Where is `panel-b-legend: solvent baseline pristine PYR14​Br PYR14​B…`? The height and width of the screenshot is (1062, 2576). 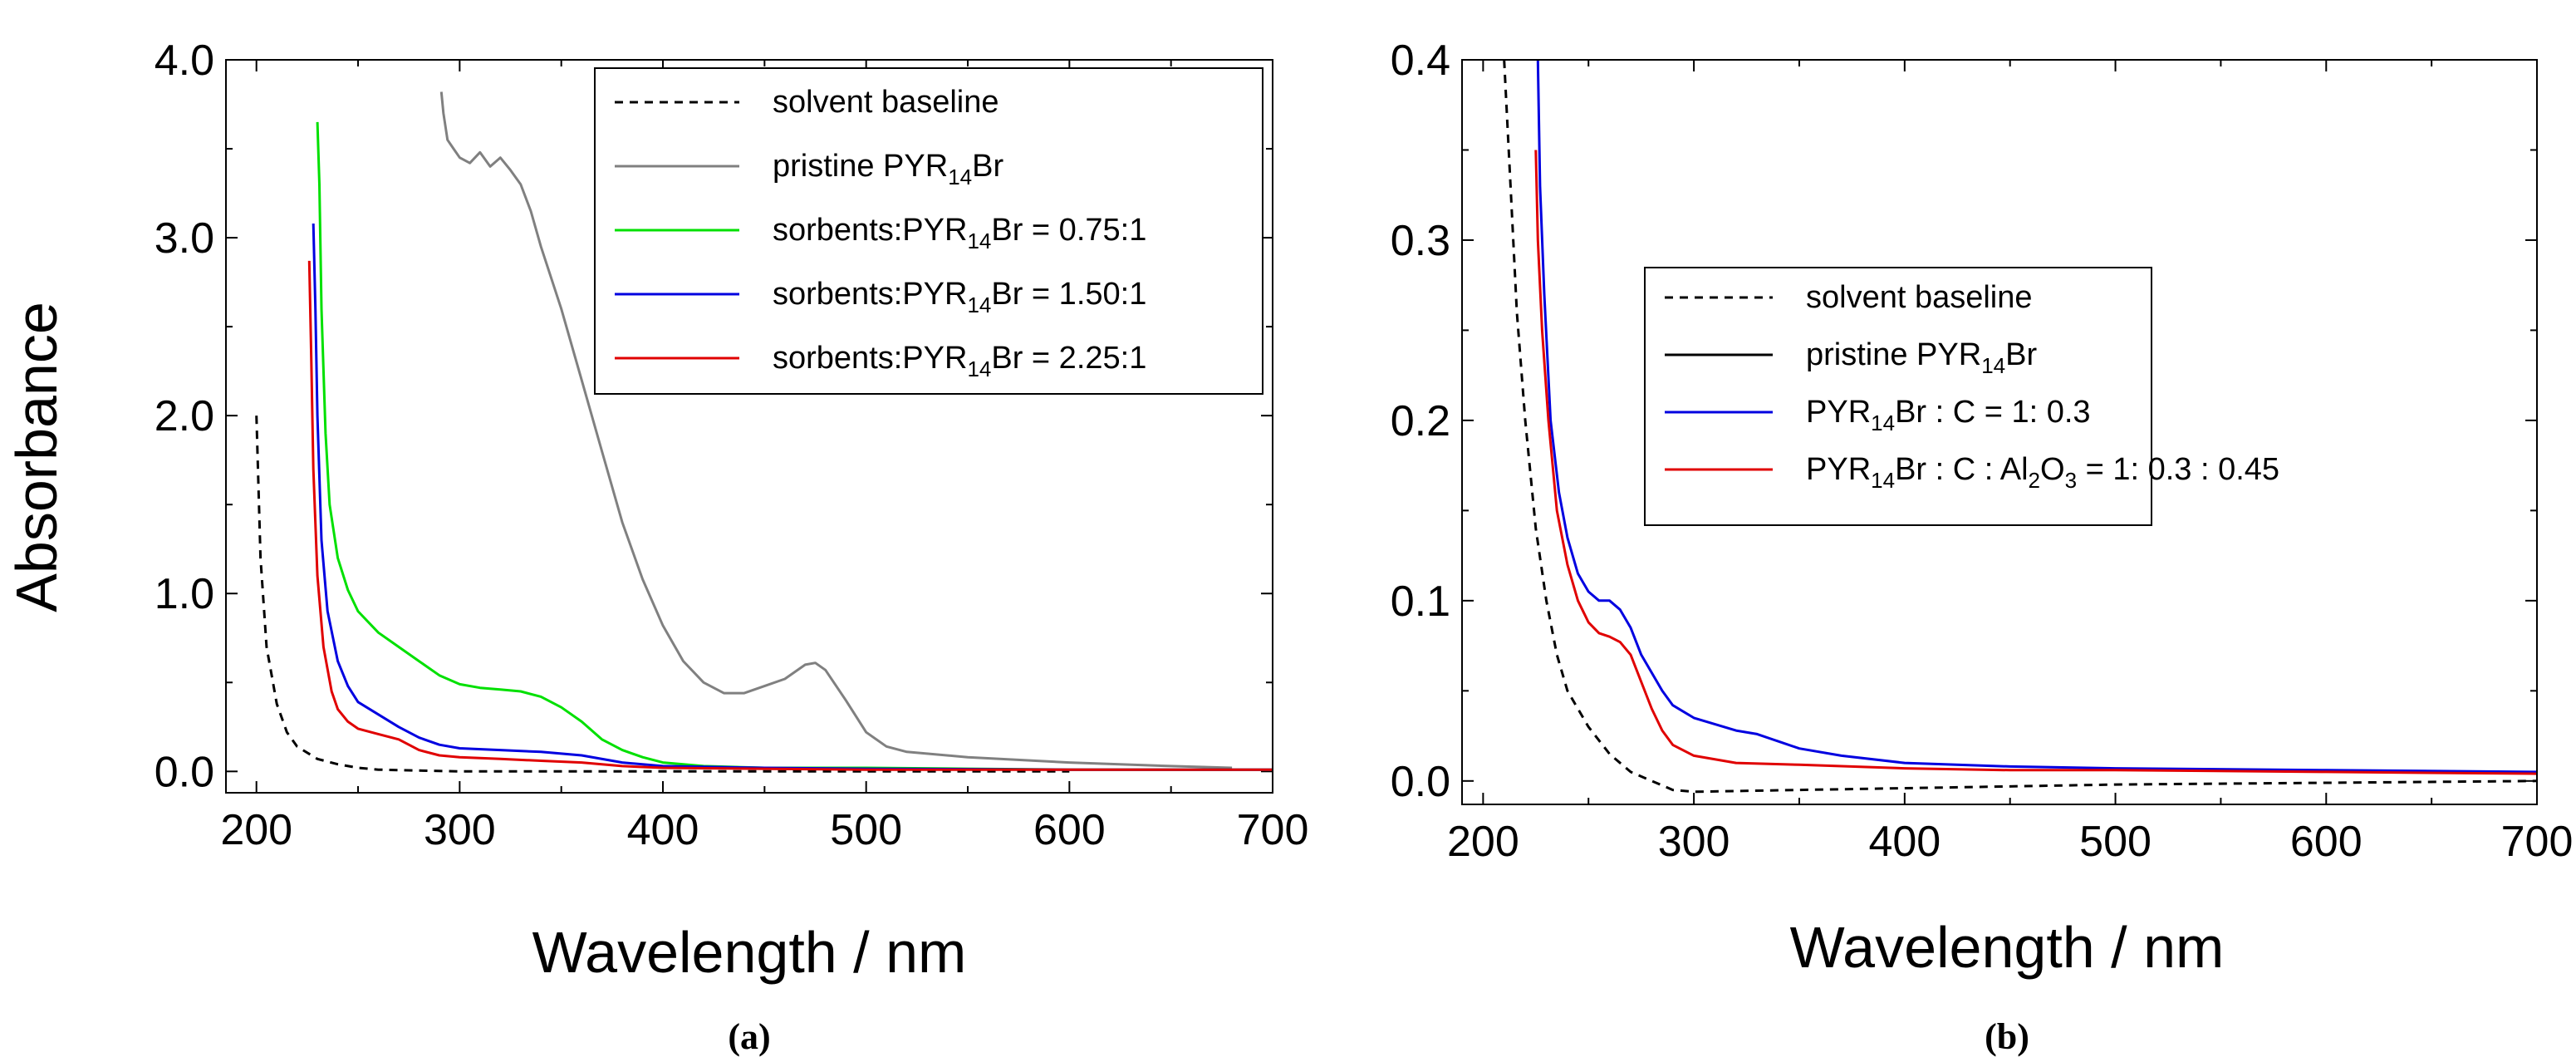 panel-b-legend: solvent baseline pristine PYR14​Br PYR14​B… is located at coordinates (1961, 396).